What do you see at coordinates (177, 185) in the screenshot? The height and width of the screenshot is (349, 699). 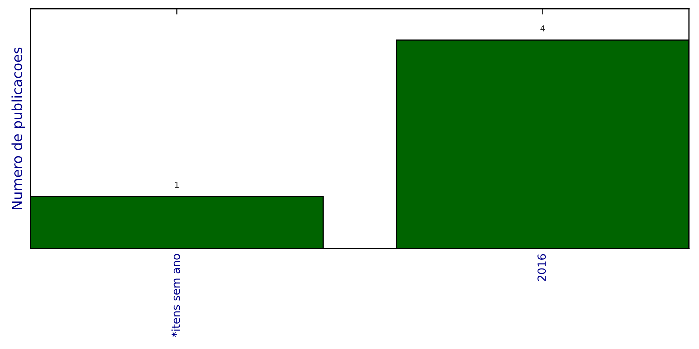 I see `data-label: 1` at bounding box center [177, 185].